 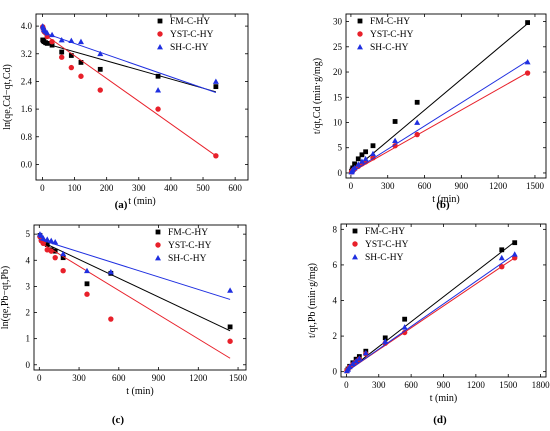 What do you see at coordinates (340, 148) in the screenshot?
I see `y-tick-label: 5` at bounding box center [340, 148].